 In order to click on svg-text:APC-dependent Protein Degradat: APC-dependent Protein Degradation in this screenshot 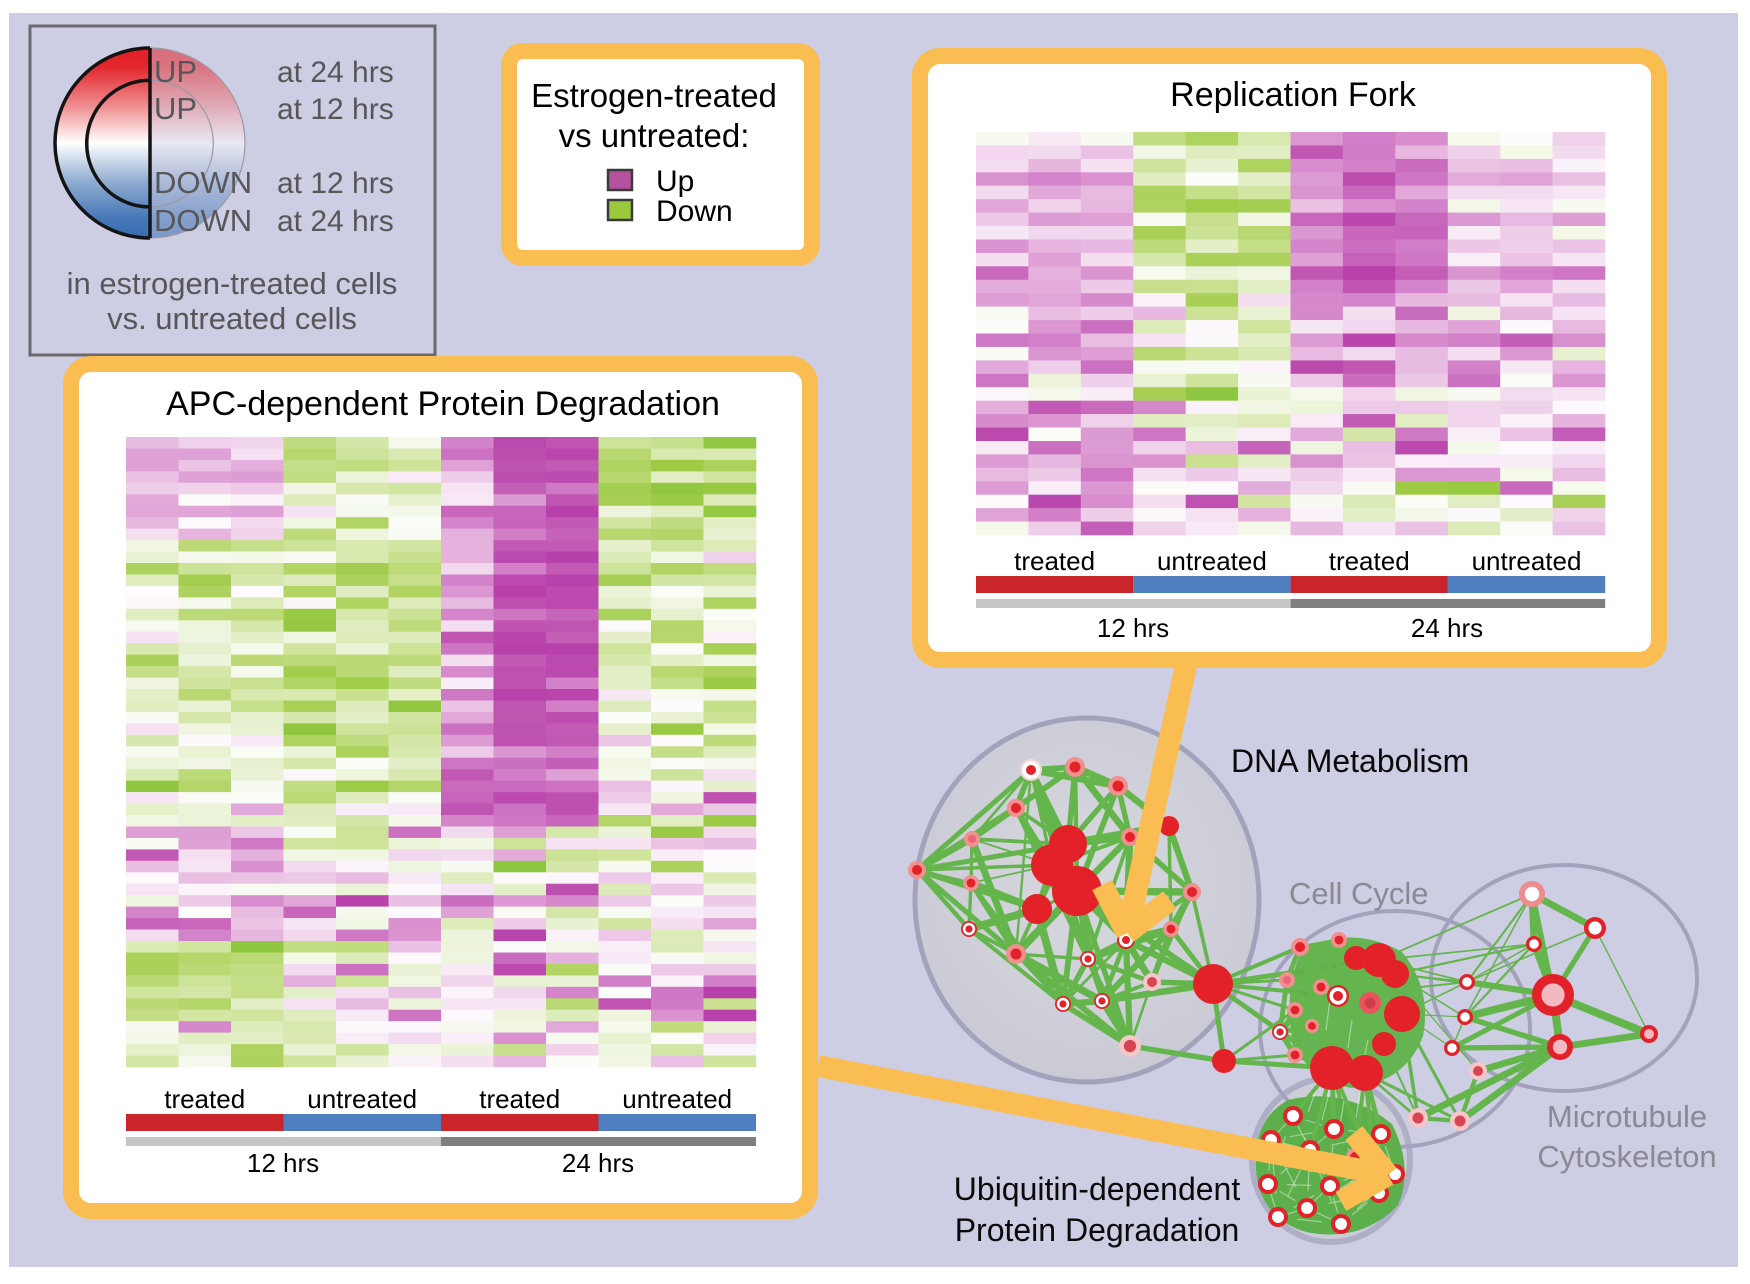, I will do `click(443, 404)`.